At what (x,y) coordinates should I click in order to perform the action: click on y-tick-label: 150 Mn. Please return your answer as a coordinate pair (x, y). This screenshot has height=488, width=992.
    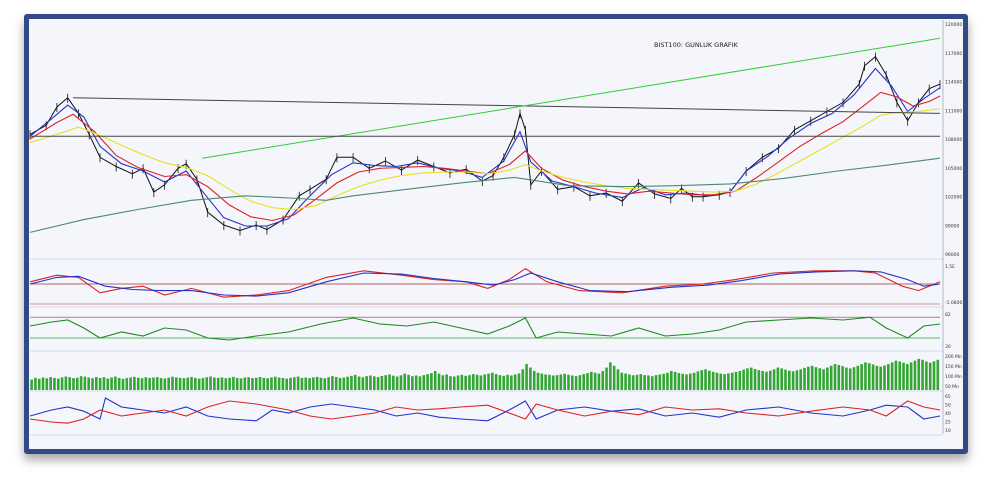
    Looking at the image, I should click on (953, 367).